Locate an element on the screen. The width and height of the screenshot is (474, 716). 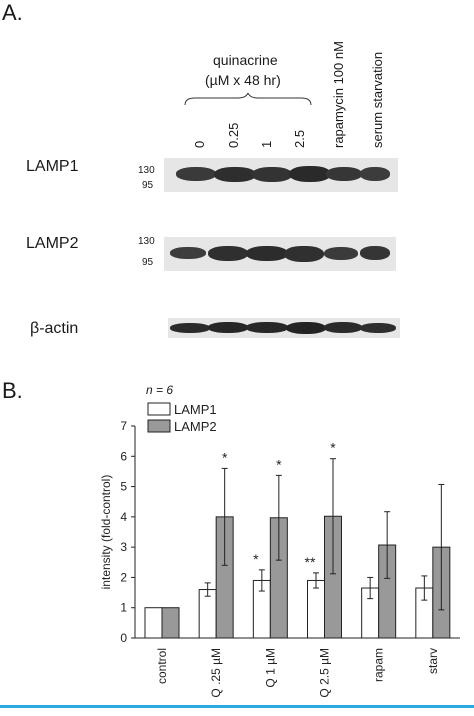
blot-label-beta-actin: β-actin is located at coordinates (54, 328).